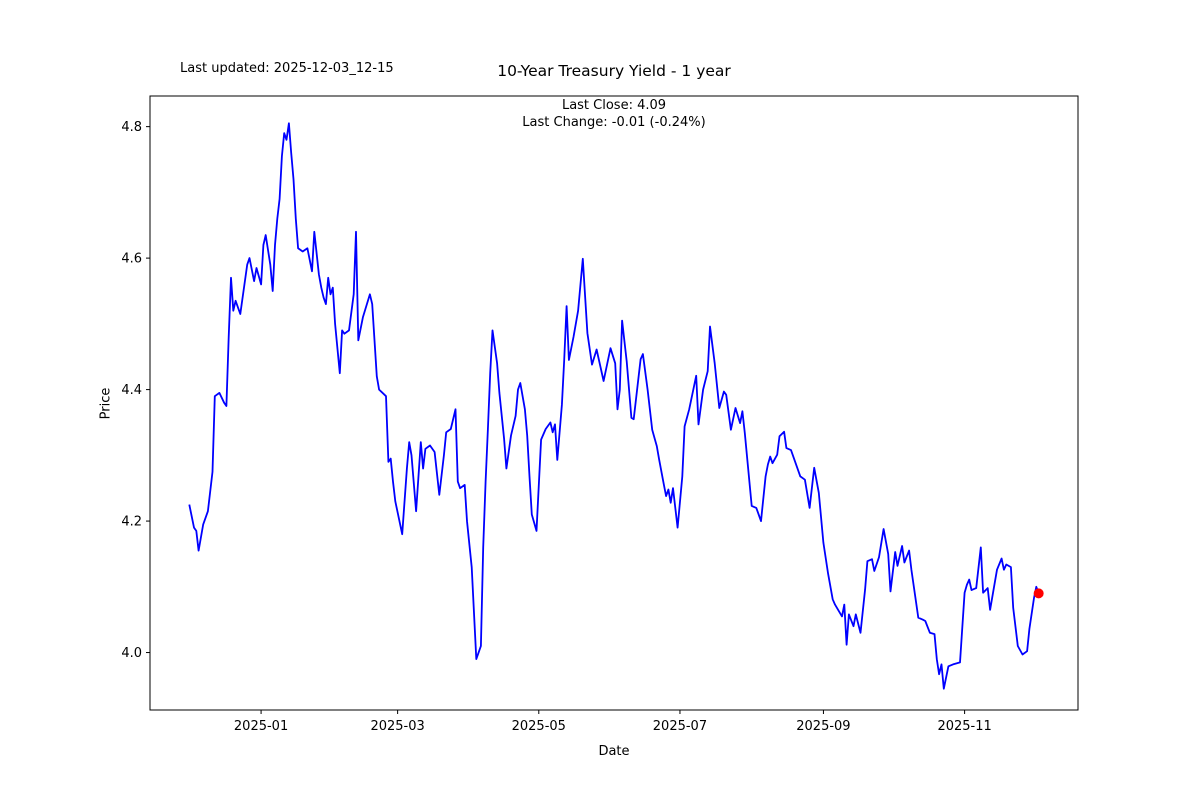  Describe the element at coordinates (1038, 593) in the screenshot. I see `last-point-marker` at that location.